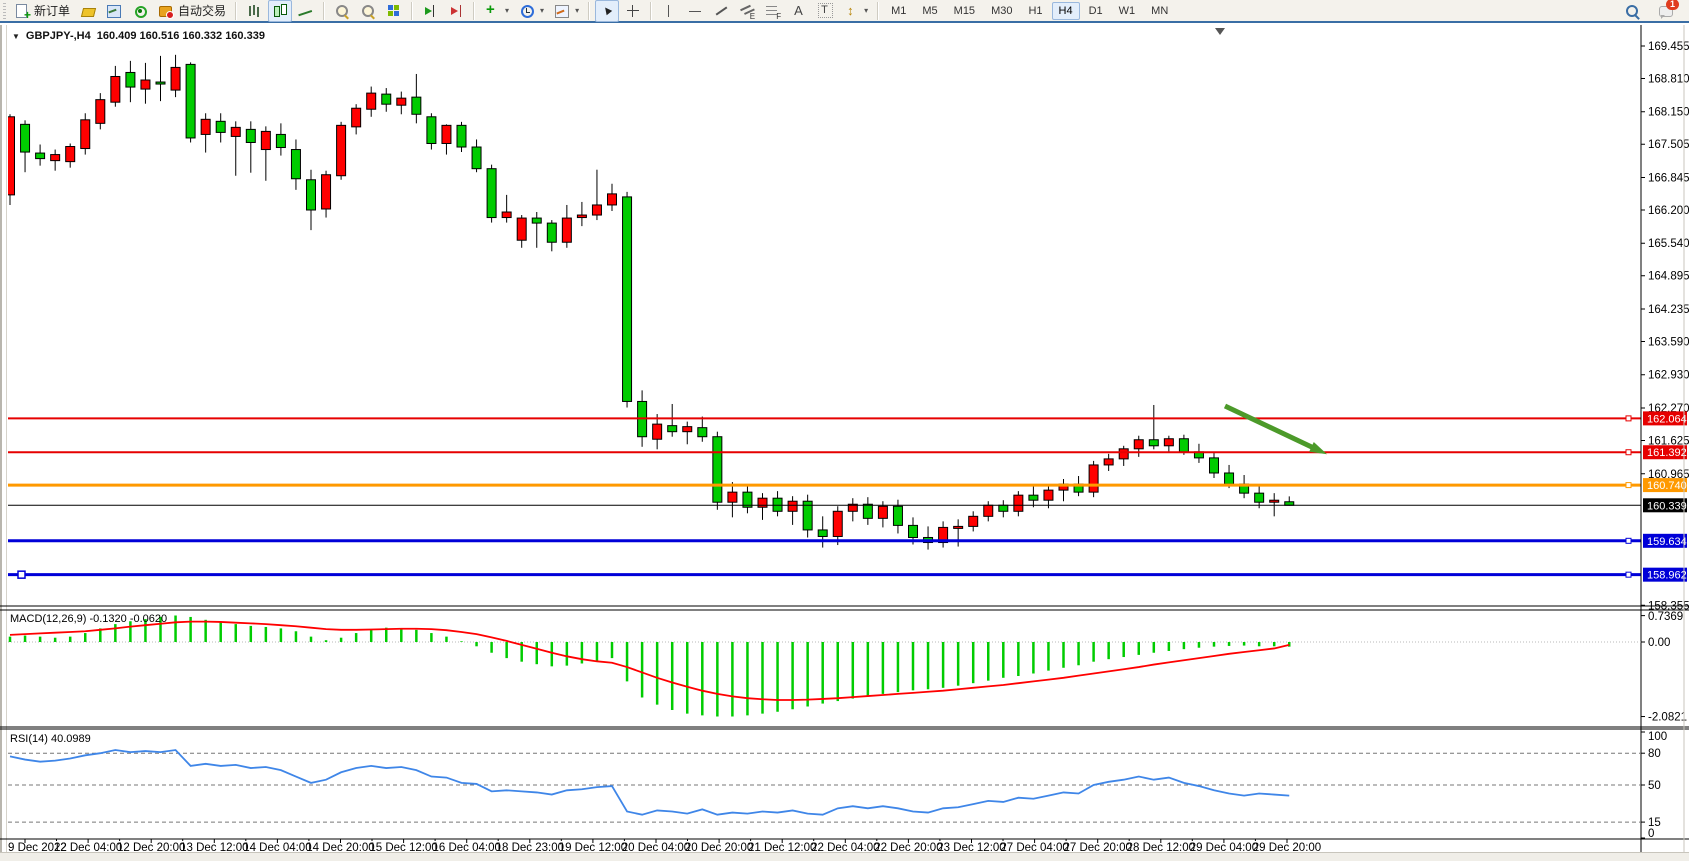 The height and width of the screenshot is (861, 1689). I want to click on chart-shift-icon, so click(456, 11).